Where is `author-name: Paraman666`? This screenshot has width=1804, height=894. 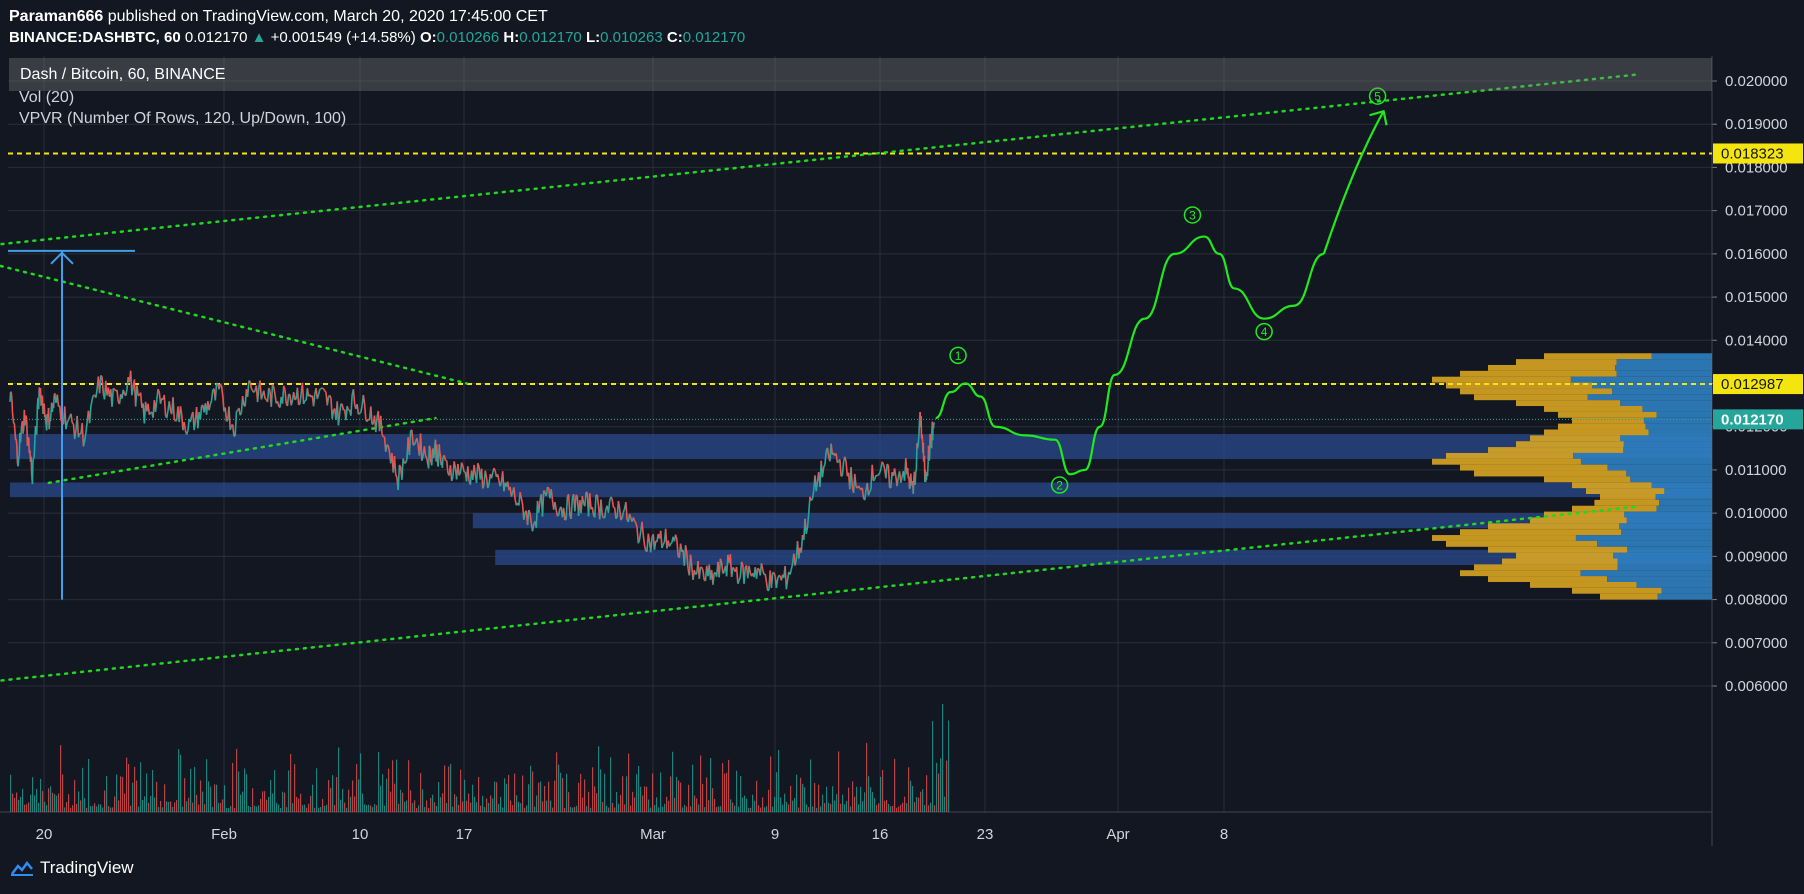 author-name: Paraman666 is located at coordinates (56, 16).